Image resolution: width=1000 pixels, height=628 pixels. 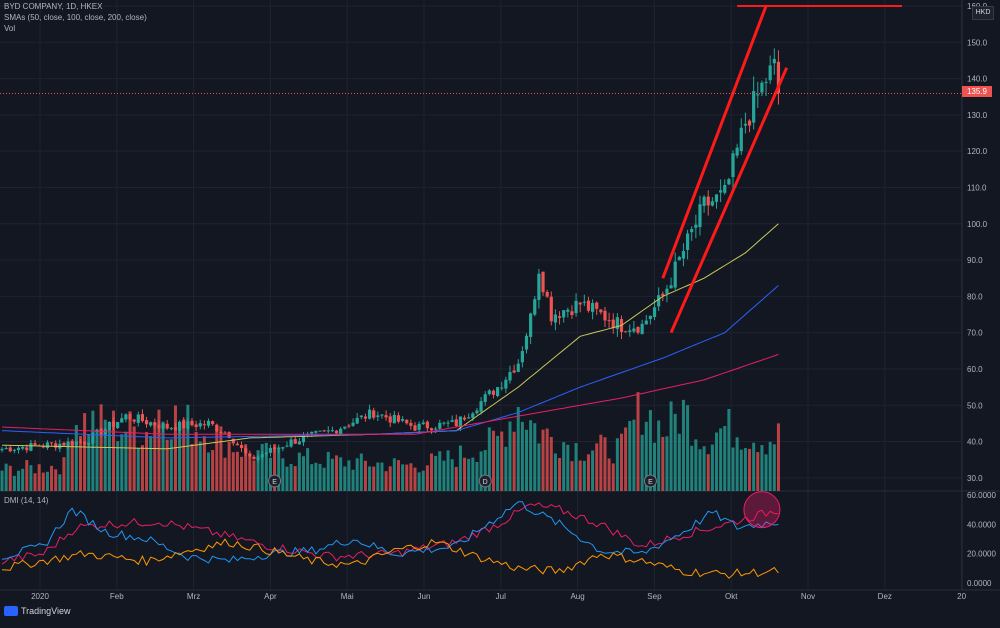 I want to click on tradingview-logo: TradingView, so click(x=37, y=611).